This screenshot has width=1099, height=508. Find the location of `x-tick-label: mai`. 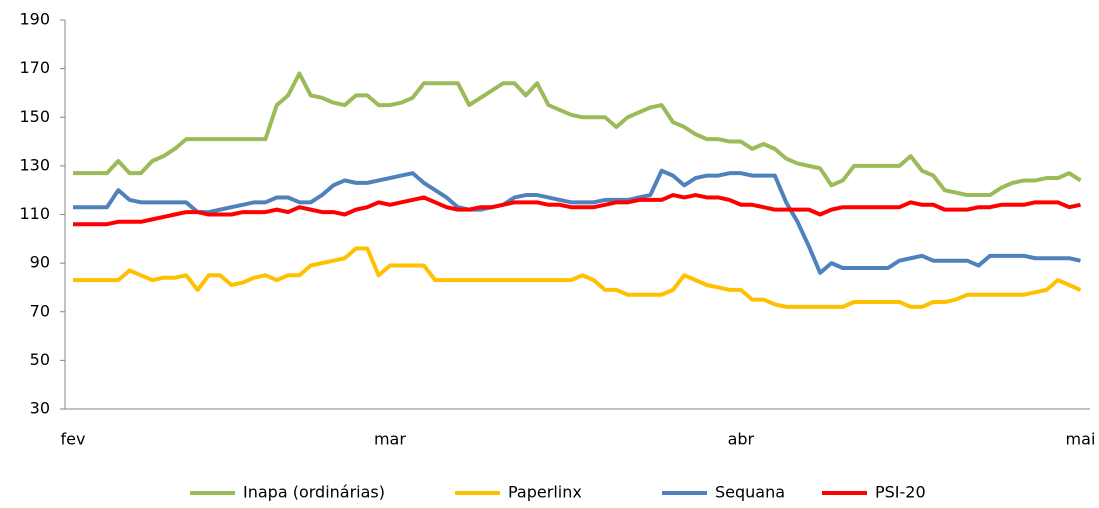

x-tick-label: mai is located at coordinates (1081, 439).